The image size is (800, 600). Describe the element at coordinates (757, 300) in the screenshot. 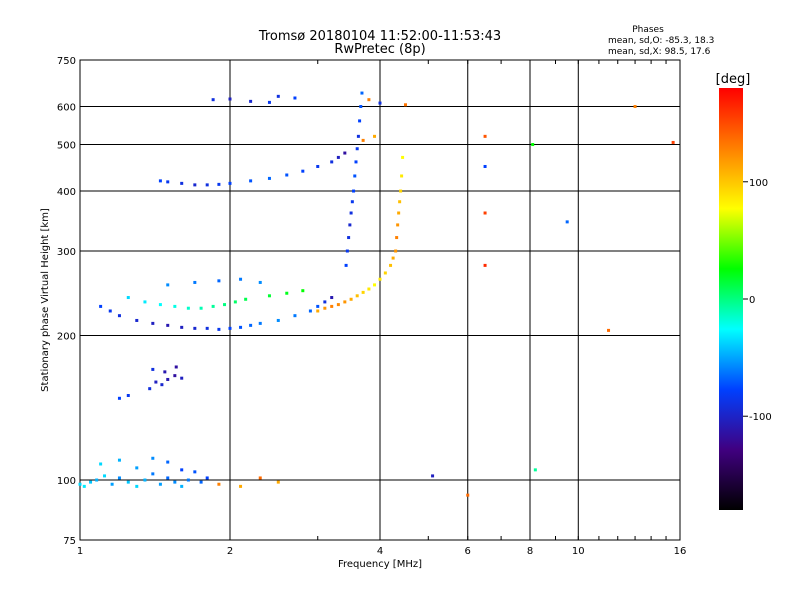

I see `colorbar-ticks: 100 0 -100` at that location.